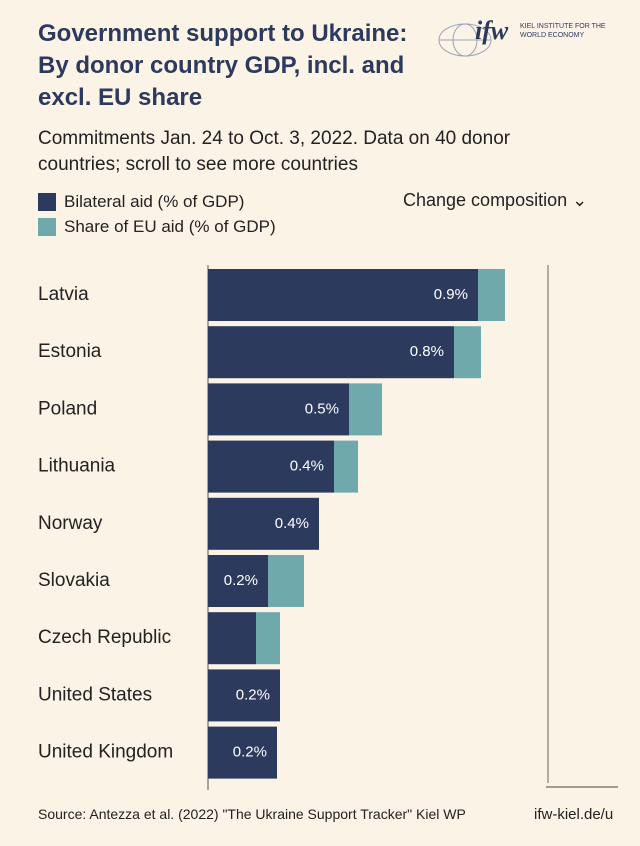  I want to click on category-label: Estonia, so click(70, 351).